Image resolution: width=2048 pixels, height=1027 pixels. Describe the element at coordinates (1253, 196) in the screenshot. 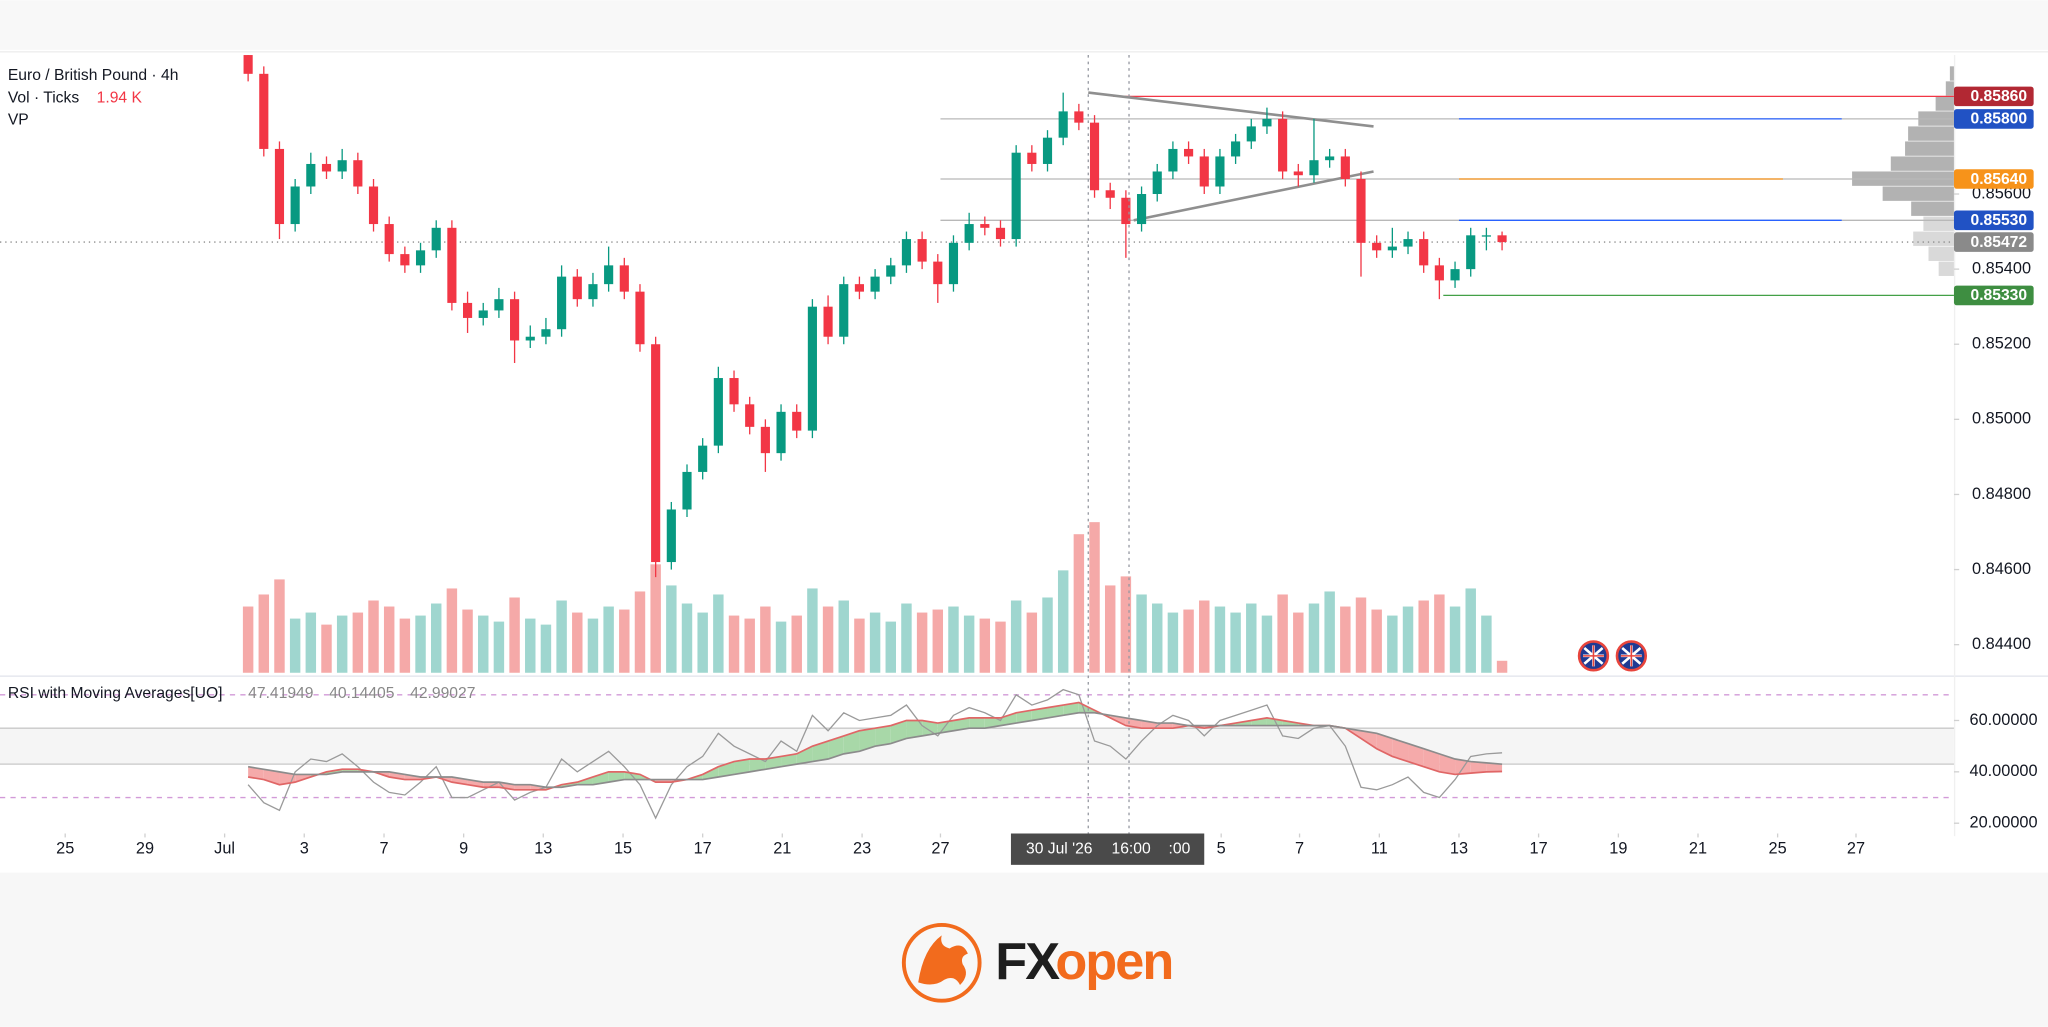

I see `trendline` at that location.